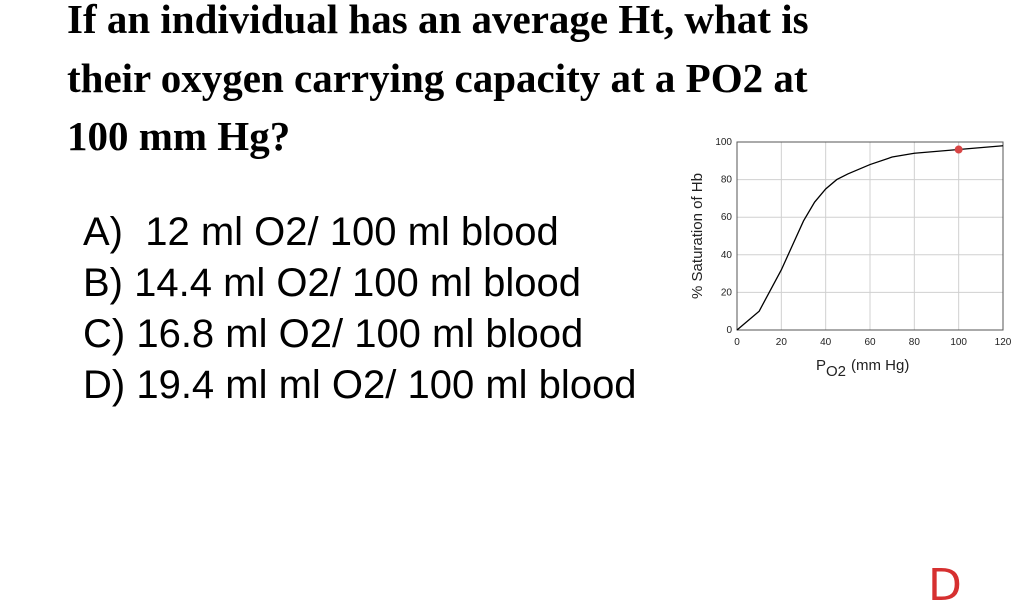 The image size is (1024, 613). I want to click on handwritten-answer: D, so click(945, 585).